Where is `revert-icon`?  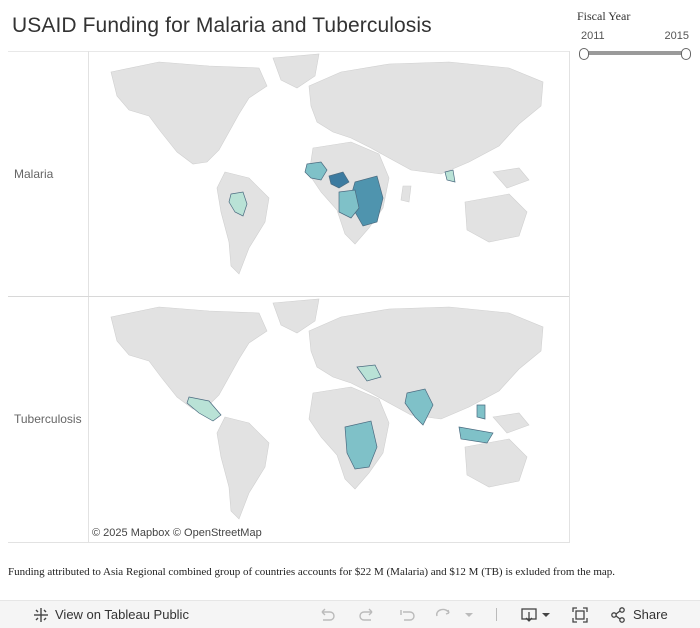 revert-icon is located at coordinates (407, 615).